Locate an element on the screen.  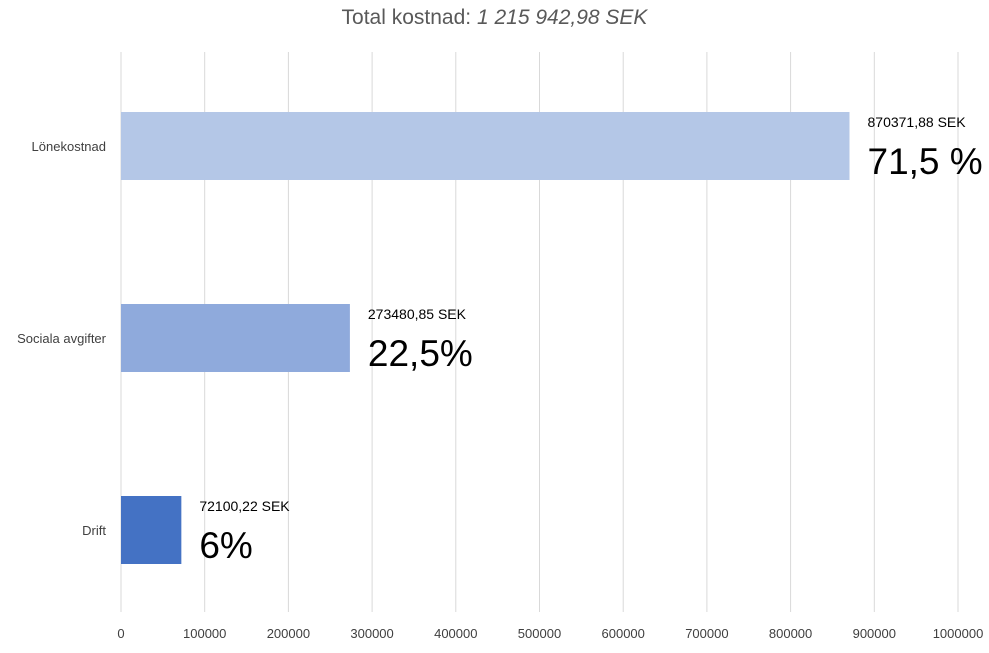
percent-label: 71,5 % is located at coordinates (925, 161).